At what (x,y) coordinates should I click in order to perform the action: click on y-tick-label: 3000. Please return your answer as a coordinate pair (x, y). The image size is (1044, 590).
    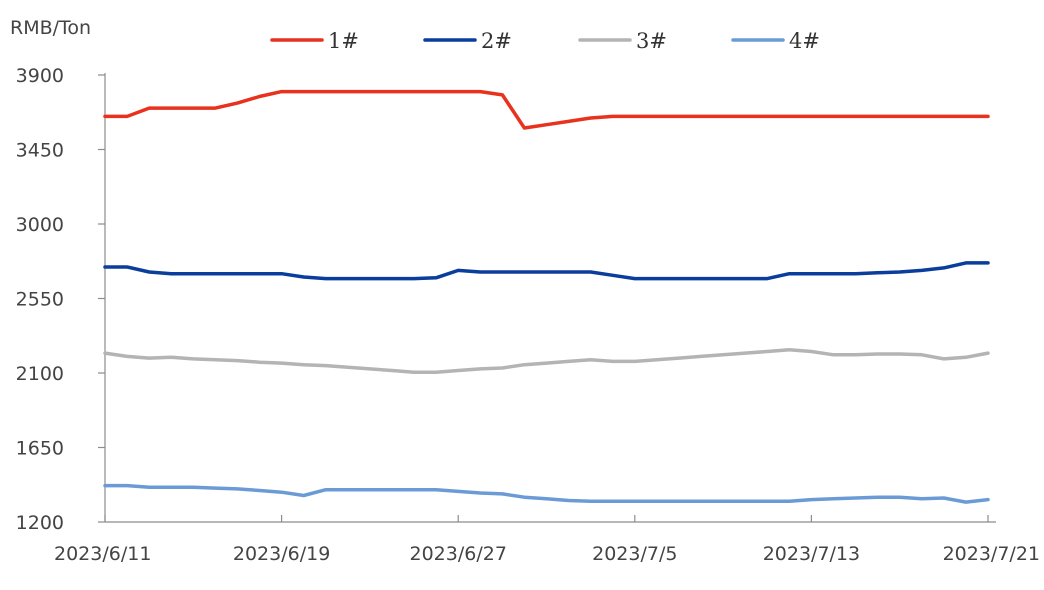
    Looking at the image, I should click on (40, 225).